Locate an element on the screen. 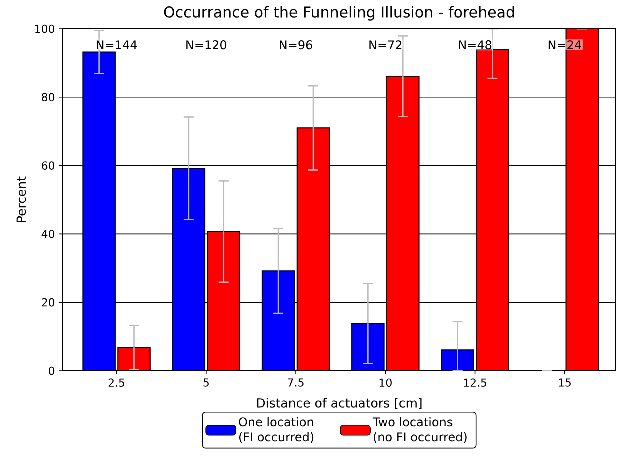  y-tick-label: 0 is located at coordinates (52, 371).